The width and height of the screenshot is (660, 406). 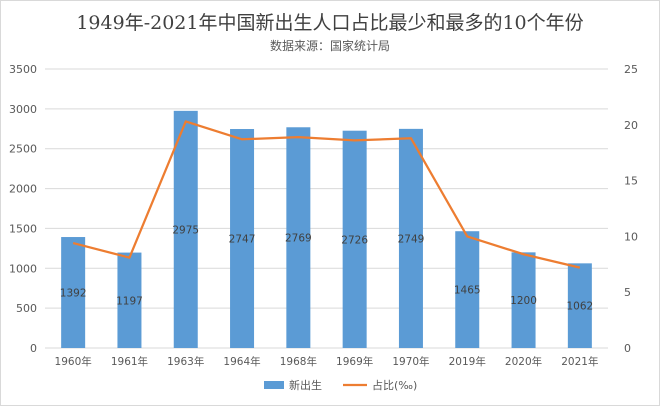 What do you see at coordinates (354, 361) in the screenshot?
I see `x-tick-label: 1969年` at bounding box center [354, 361].